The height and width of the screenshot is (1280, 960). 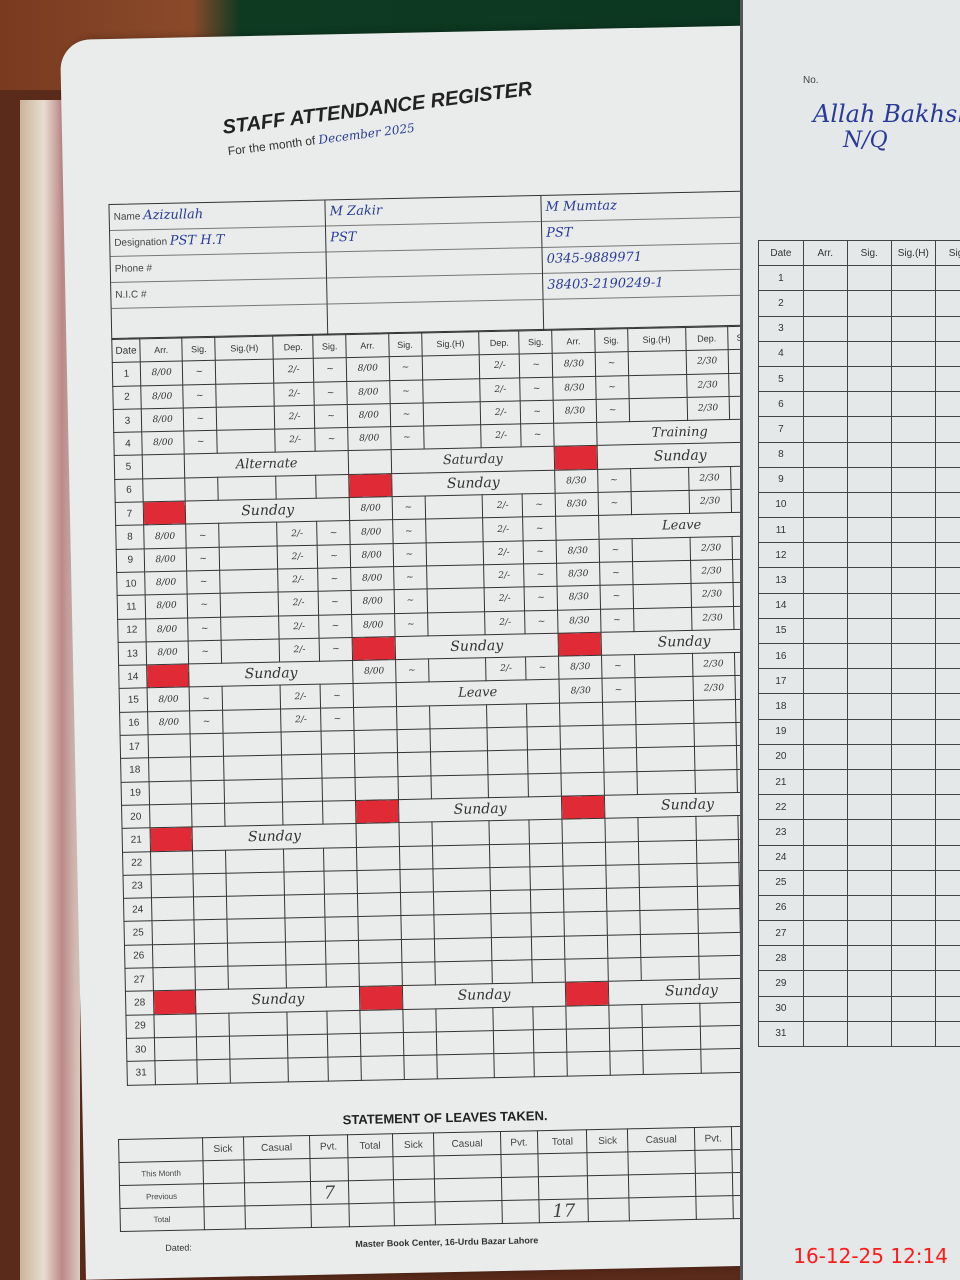 What do you see at coordinates (859, 1034) in the screenshot?
I see `right-table-row: 31` at bounding box center [859, 1034].